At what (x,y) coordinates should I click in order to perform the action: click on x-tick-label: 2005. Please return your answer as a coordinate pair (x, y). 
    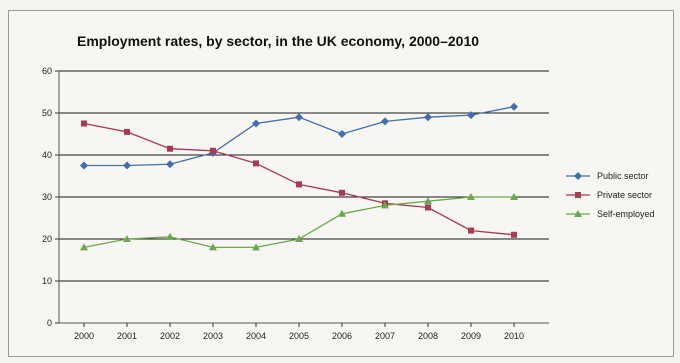
    Looking at the image, I should click on (299, 336).